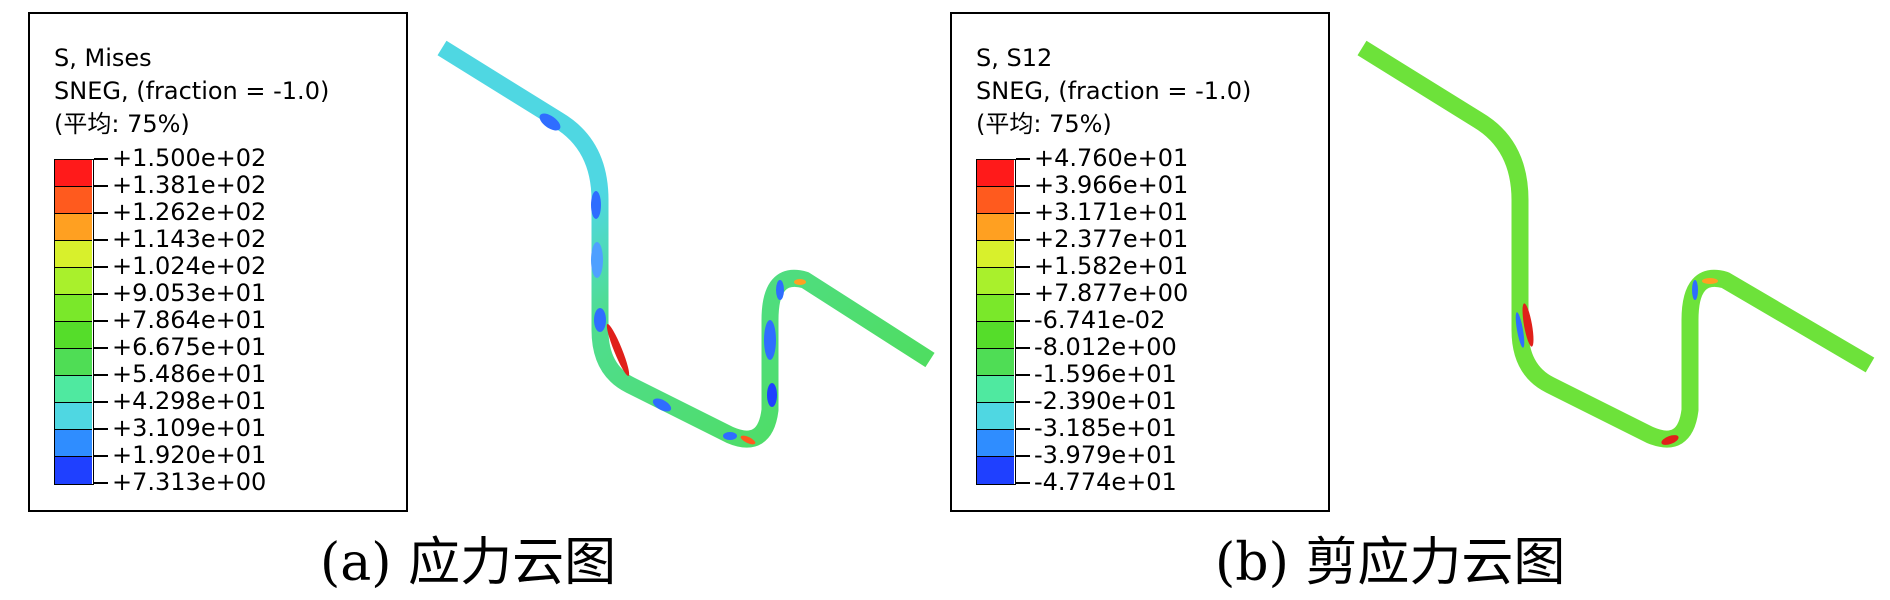 This screenshot has width=1890, height=600. I want to click on tick-label: +5.486e+01, so click(180, 374).